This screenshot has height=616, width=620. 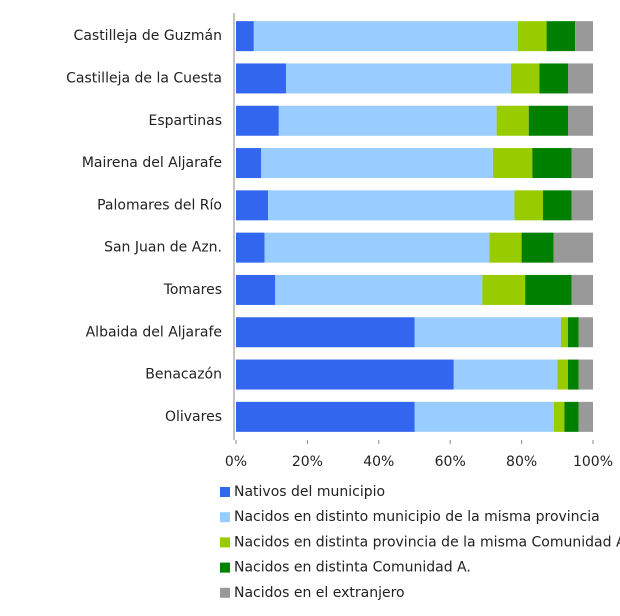 I want to click on legend-label: Nacidos en el extranjero, so click(x=319, y=593).